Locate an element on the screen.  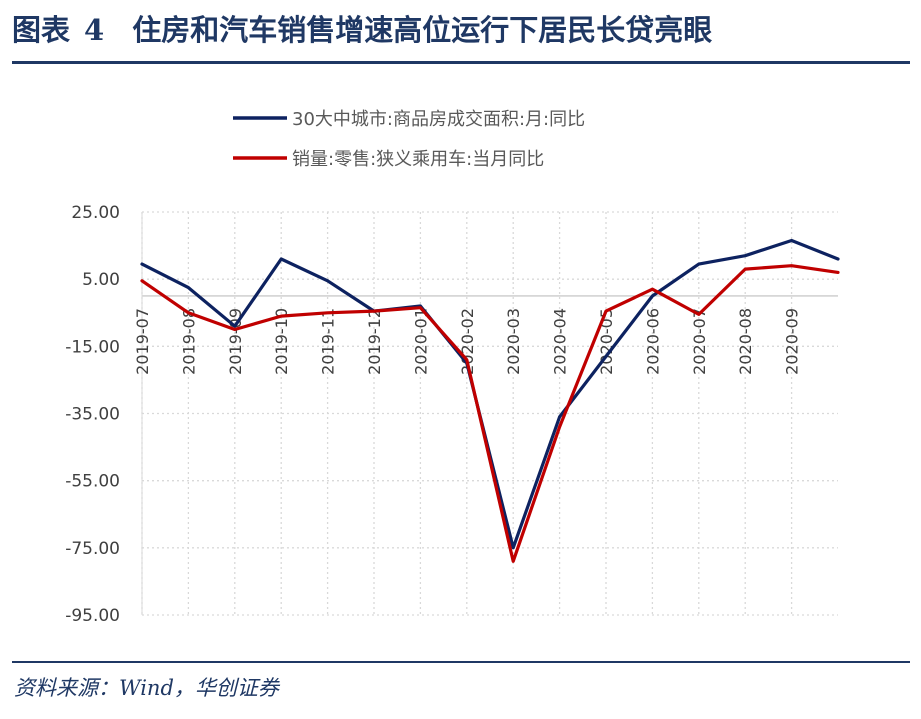
title-divider is located at coordinates (461, 62).